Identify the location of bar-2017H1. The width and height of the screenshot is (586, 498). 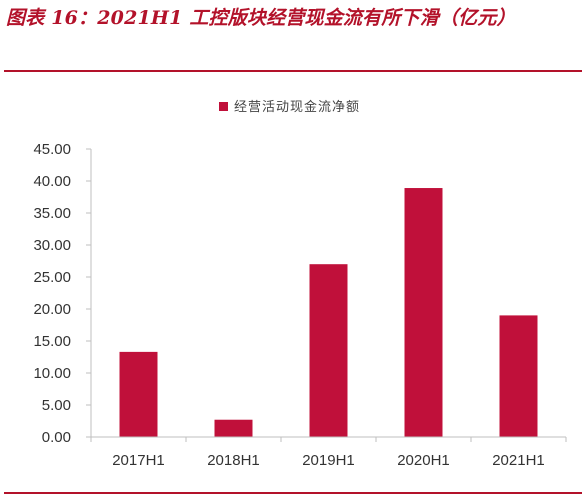
(138, 394).